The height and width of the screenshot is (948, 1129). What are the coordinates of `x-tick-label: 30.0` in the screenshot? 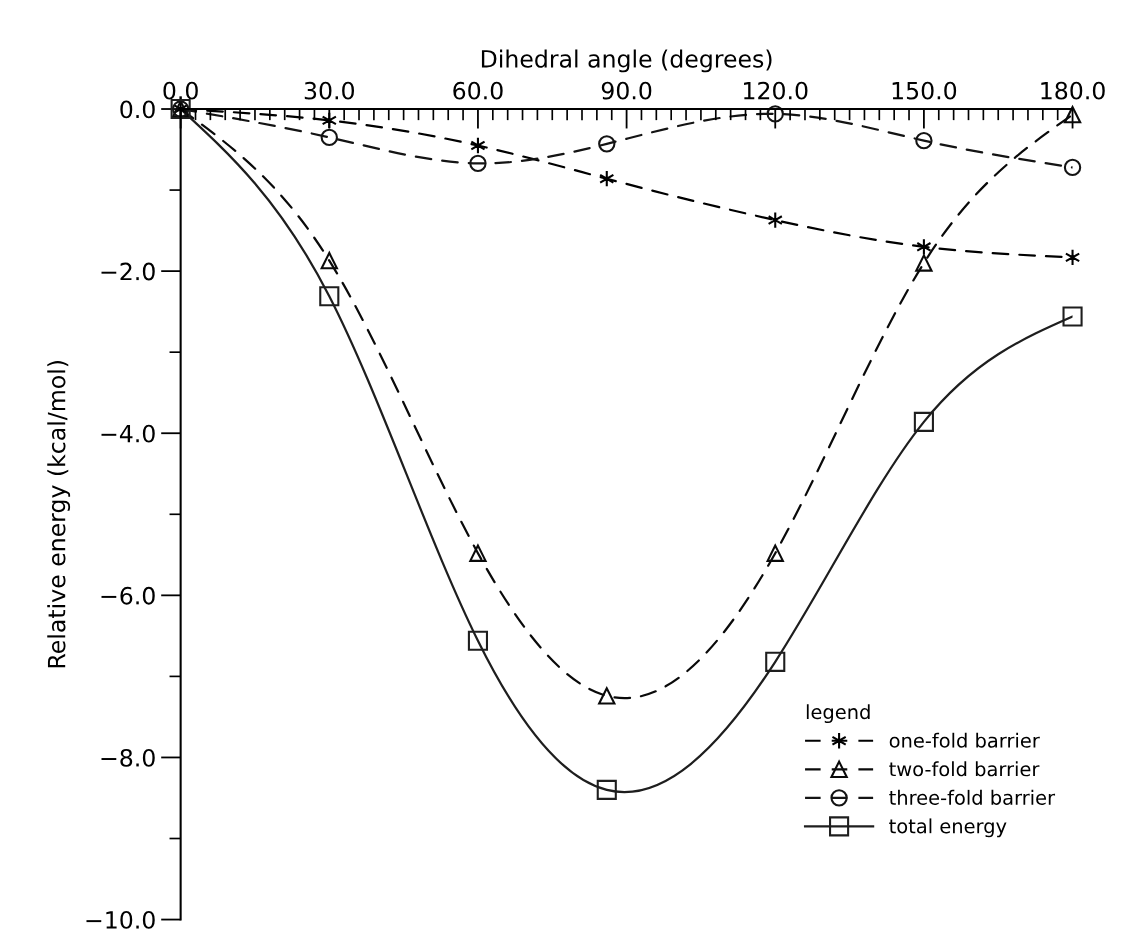 It's located at (329, 90).